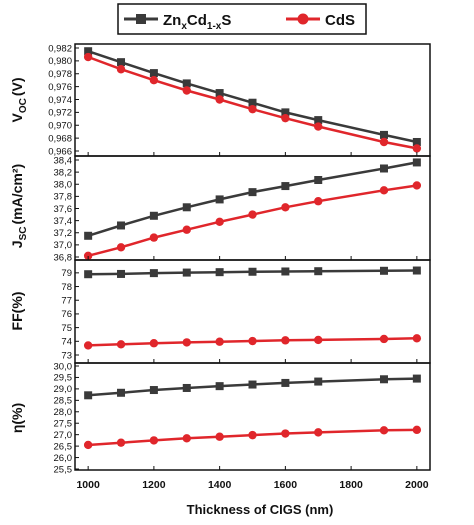 The image size is (474, 525). What do you see at coordinates (63, 233) in the screenshot?
I see `y-tick-label: 37,2` at bounding box center [63, 233].